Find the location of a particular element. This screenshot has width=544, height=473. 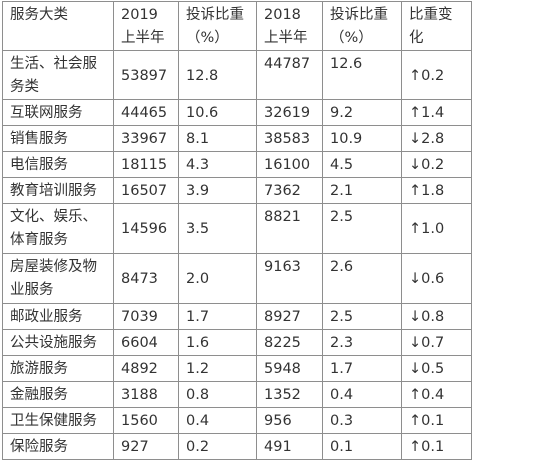

cell-share-2018: 10.9 is located at coordinates (362, 138).